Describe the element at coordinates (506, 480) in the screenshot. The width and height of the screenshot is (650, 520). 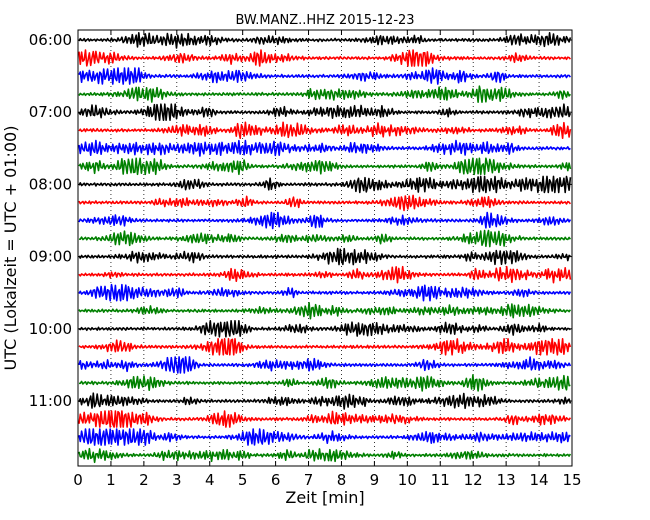
I see `x-tick-label: 13` at that location.